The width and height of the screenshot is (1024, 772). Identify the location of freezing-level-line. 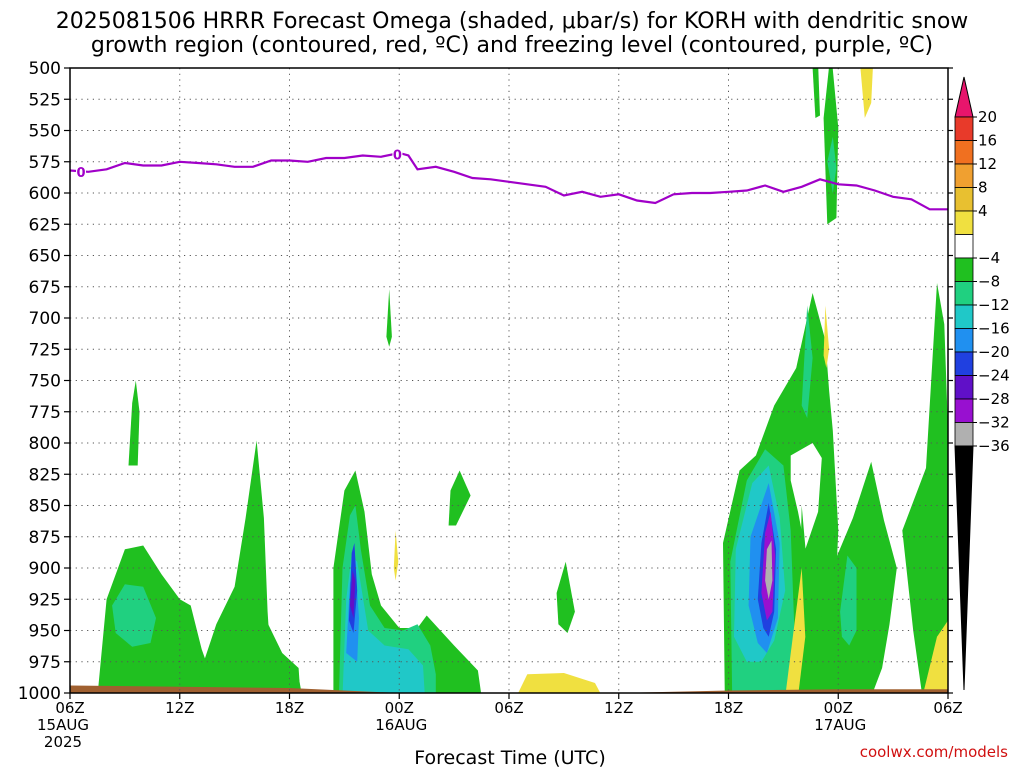
(508, 181).